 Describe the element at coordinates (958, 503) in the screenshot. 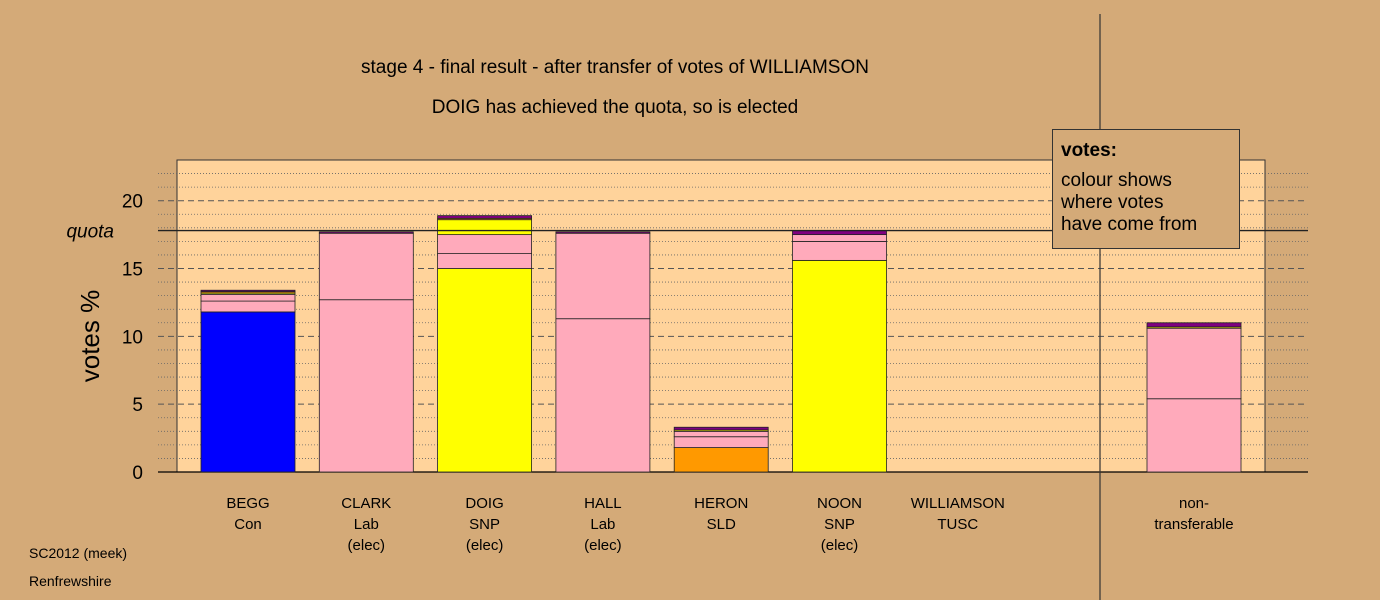

I see `x-category-label: WILLIAMSON` at that location.